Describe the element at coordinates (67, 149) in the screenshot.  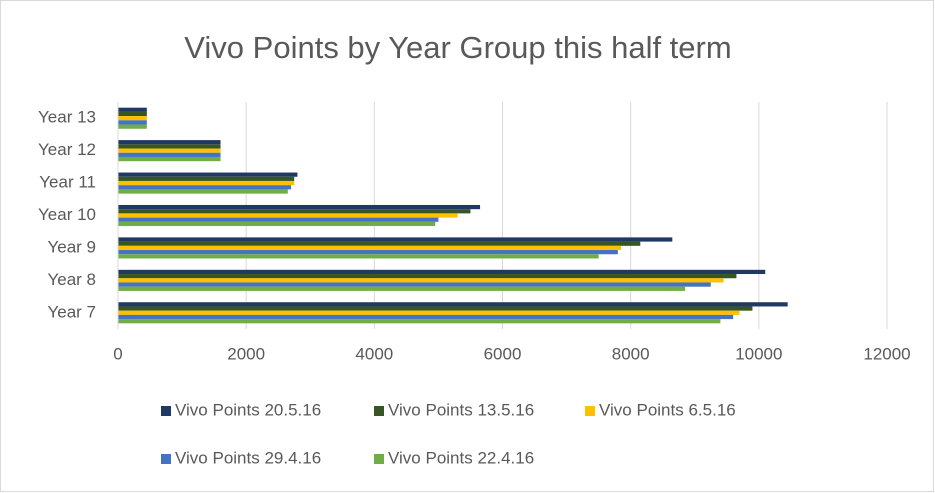
I see `y-tick-label: Year 12` at that location.